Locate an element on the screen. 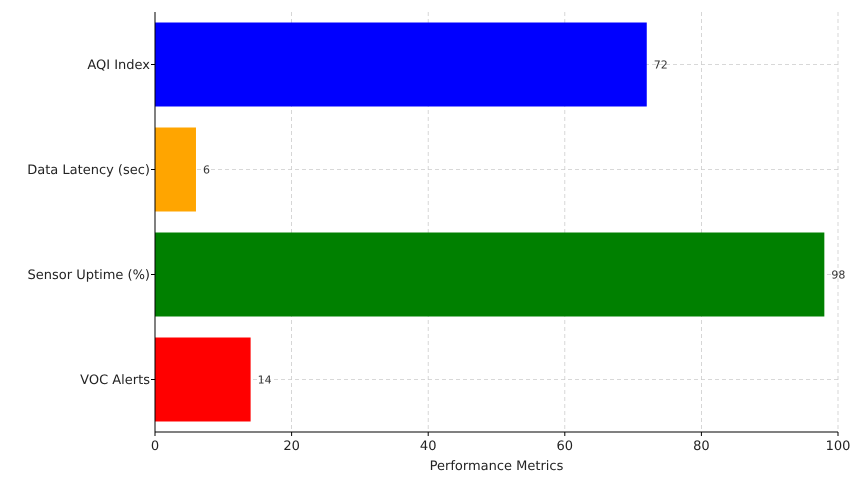  y-tick-label: AQI Index is located at coordinates (118, 66).